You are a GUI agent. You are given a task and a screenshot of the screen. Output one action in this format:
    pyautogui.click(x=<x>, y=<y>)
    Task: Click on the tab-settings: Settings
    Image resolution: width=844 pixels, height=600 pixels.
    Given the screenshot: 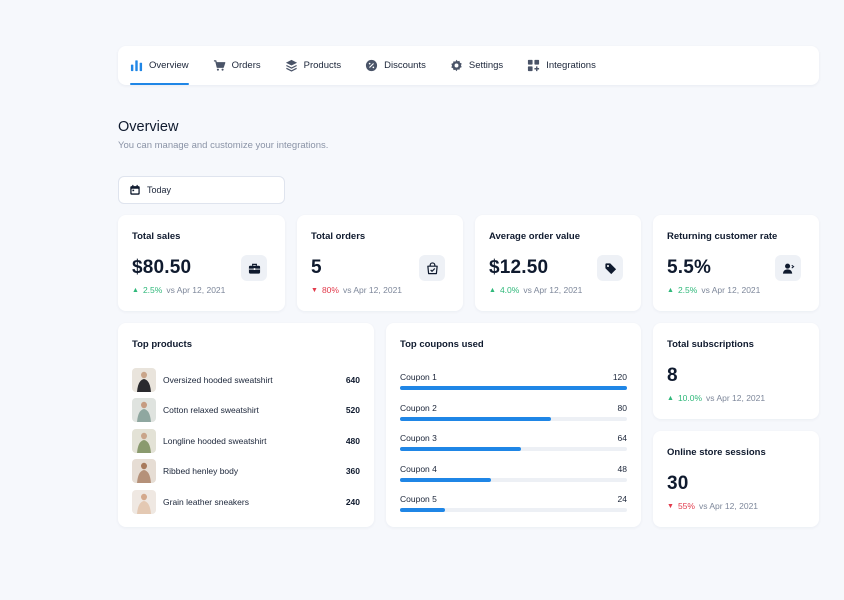 What is the action you would take?
    pyautogui.click(x=476, y=65)
    